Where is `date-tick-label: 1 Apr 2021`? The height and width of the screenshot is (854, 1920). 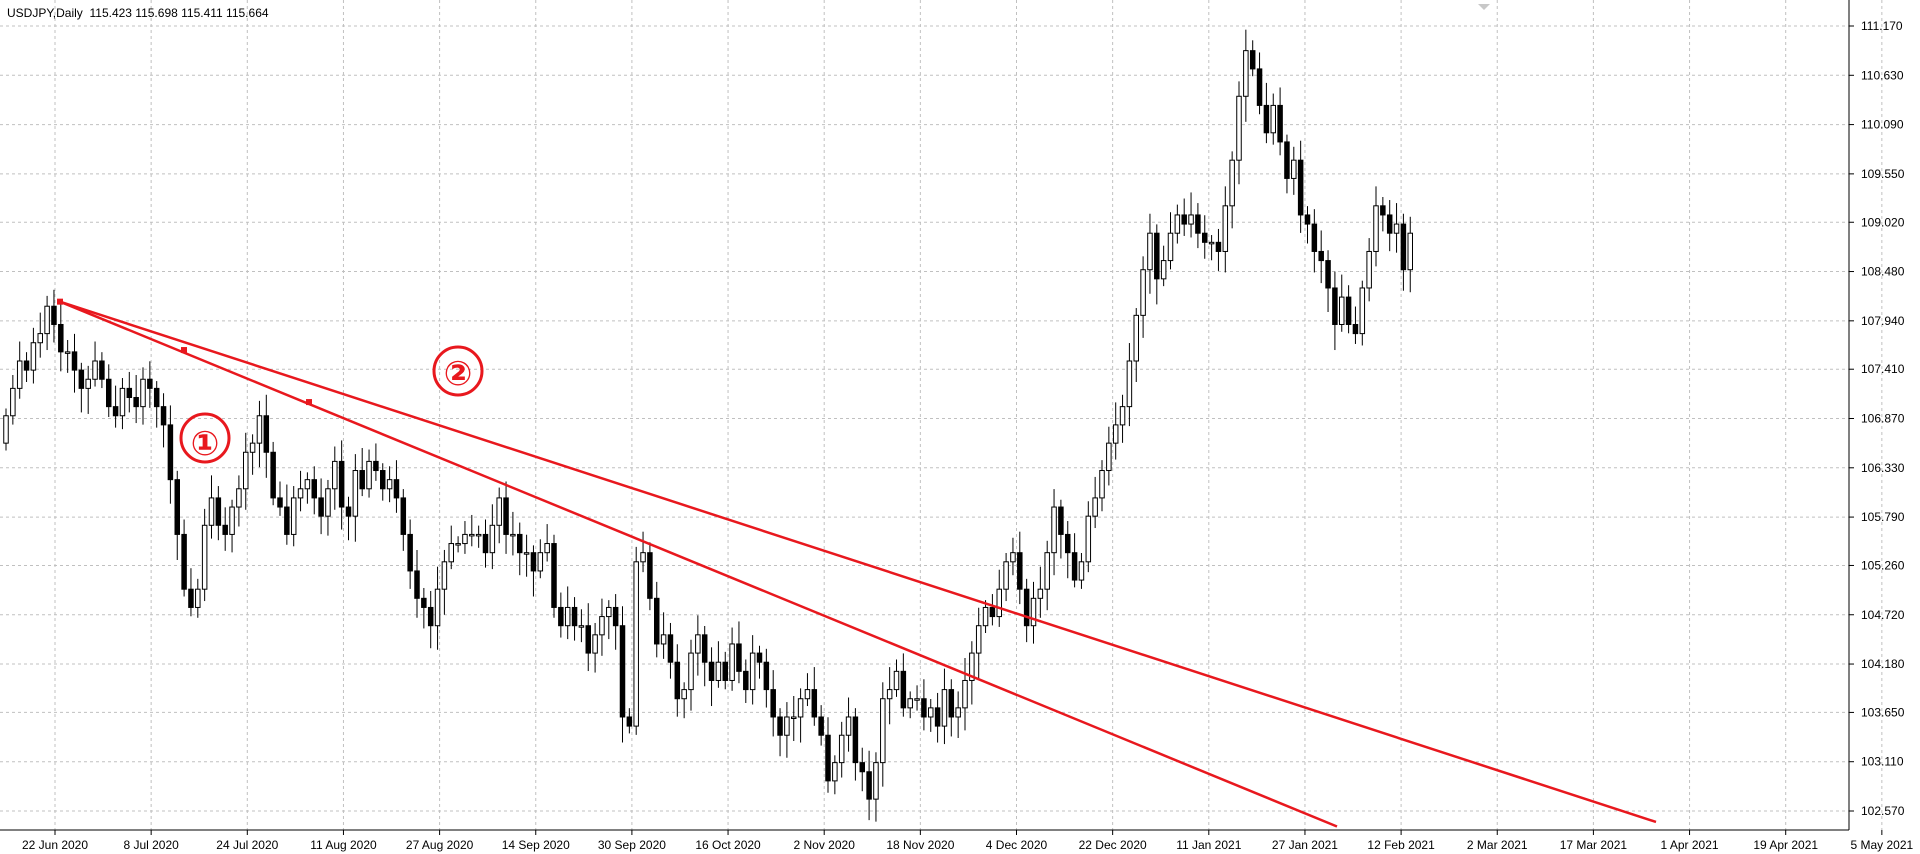 date-tick-label: 1 Apr 2021 is located at coordinates (1690, 845).